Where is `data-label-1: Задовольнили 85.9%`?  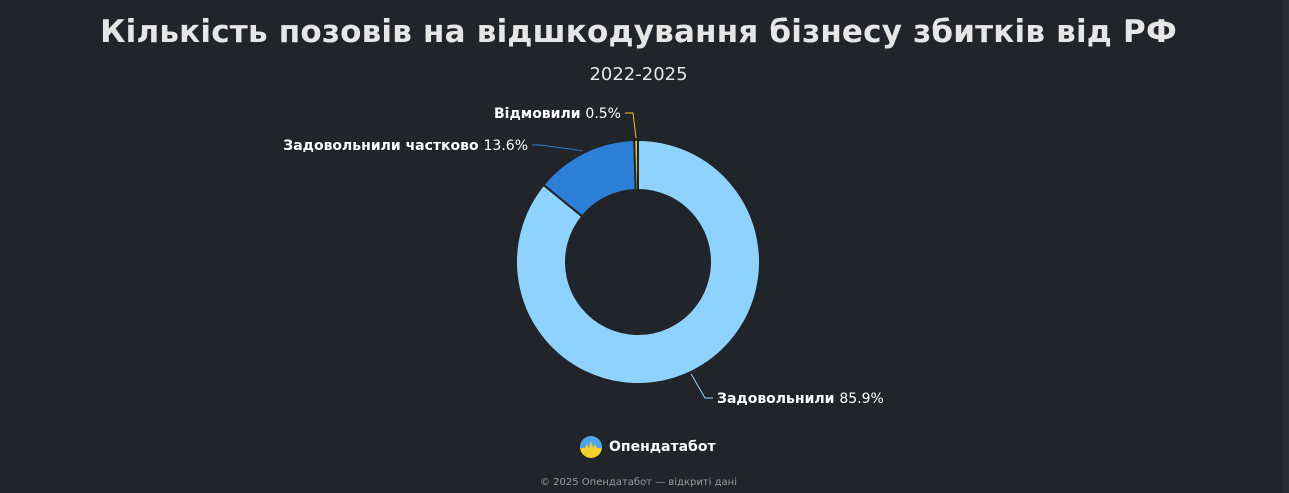 data-label-1: Задовольнили 85.9% is located at coordinates (800, 399).